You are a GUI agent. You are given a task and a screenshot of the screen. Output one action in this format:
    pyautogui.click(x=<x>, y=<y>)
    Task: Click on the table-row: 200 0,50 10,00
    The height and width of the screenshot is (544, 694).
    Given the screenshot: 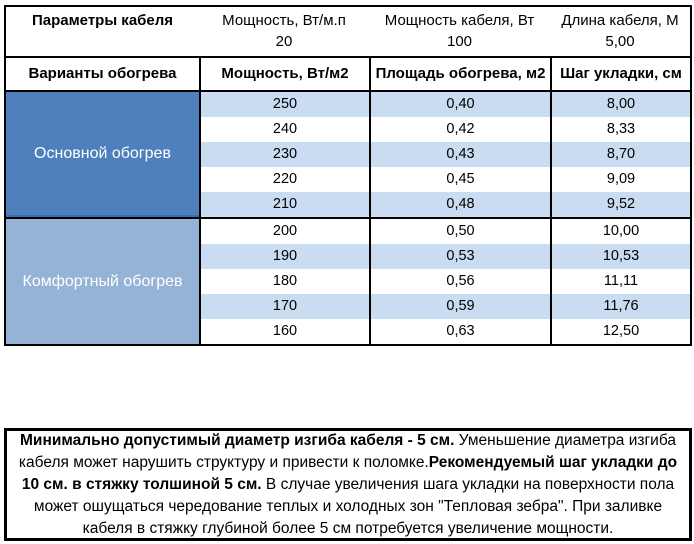 What is the action you would take?
    pyautogui.click(x=444, y=231)
    